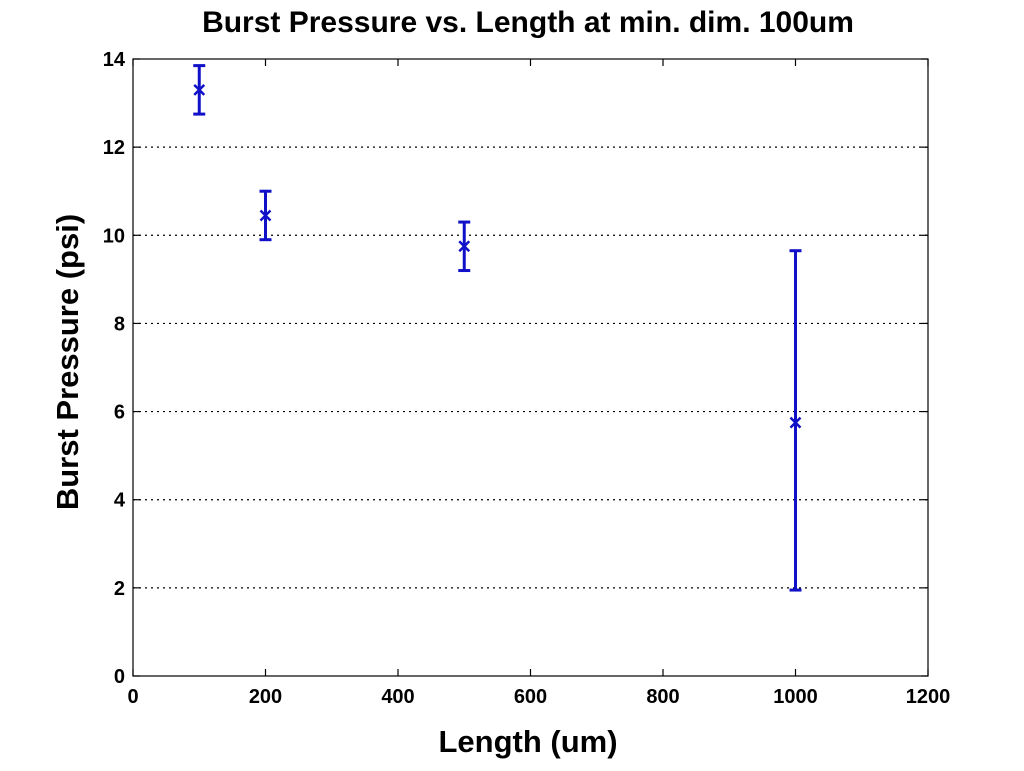 The height and width of the screenshot is (771, 1024). I want to click on x-tick-label: 600, so click(530, 697).